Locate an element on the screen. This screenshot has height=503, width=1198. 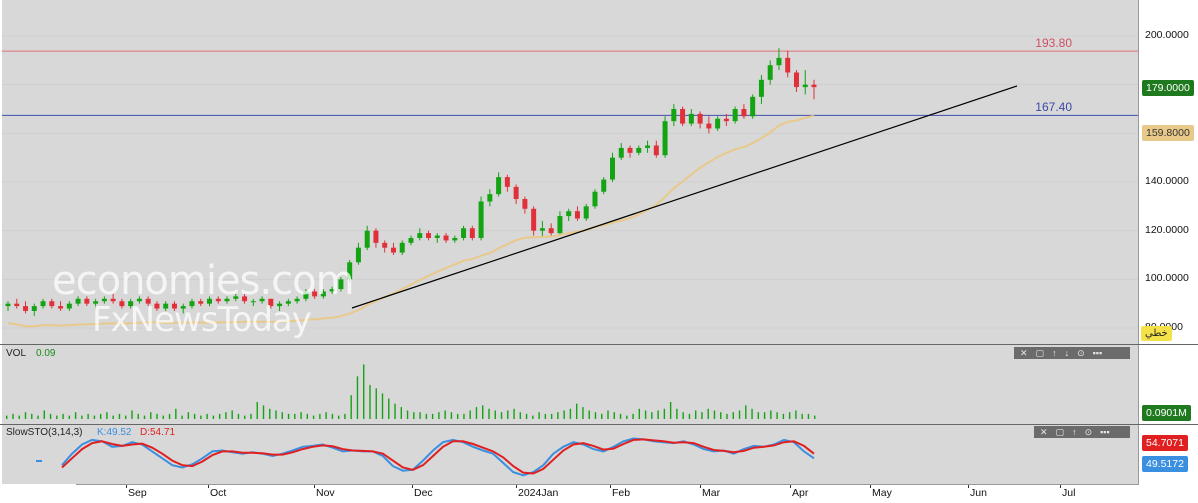
time-tick-label: Sep is located at coordinates (137, 493).